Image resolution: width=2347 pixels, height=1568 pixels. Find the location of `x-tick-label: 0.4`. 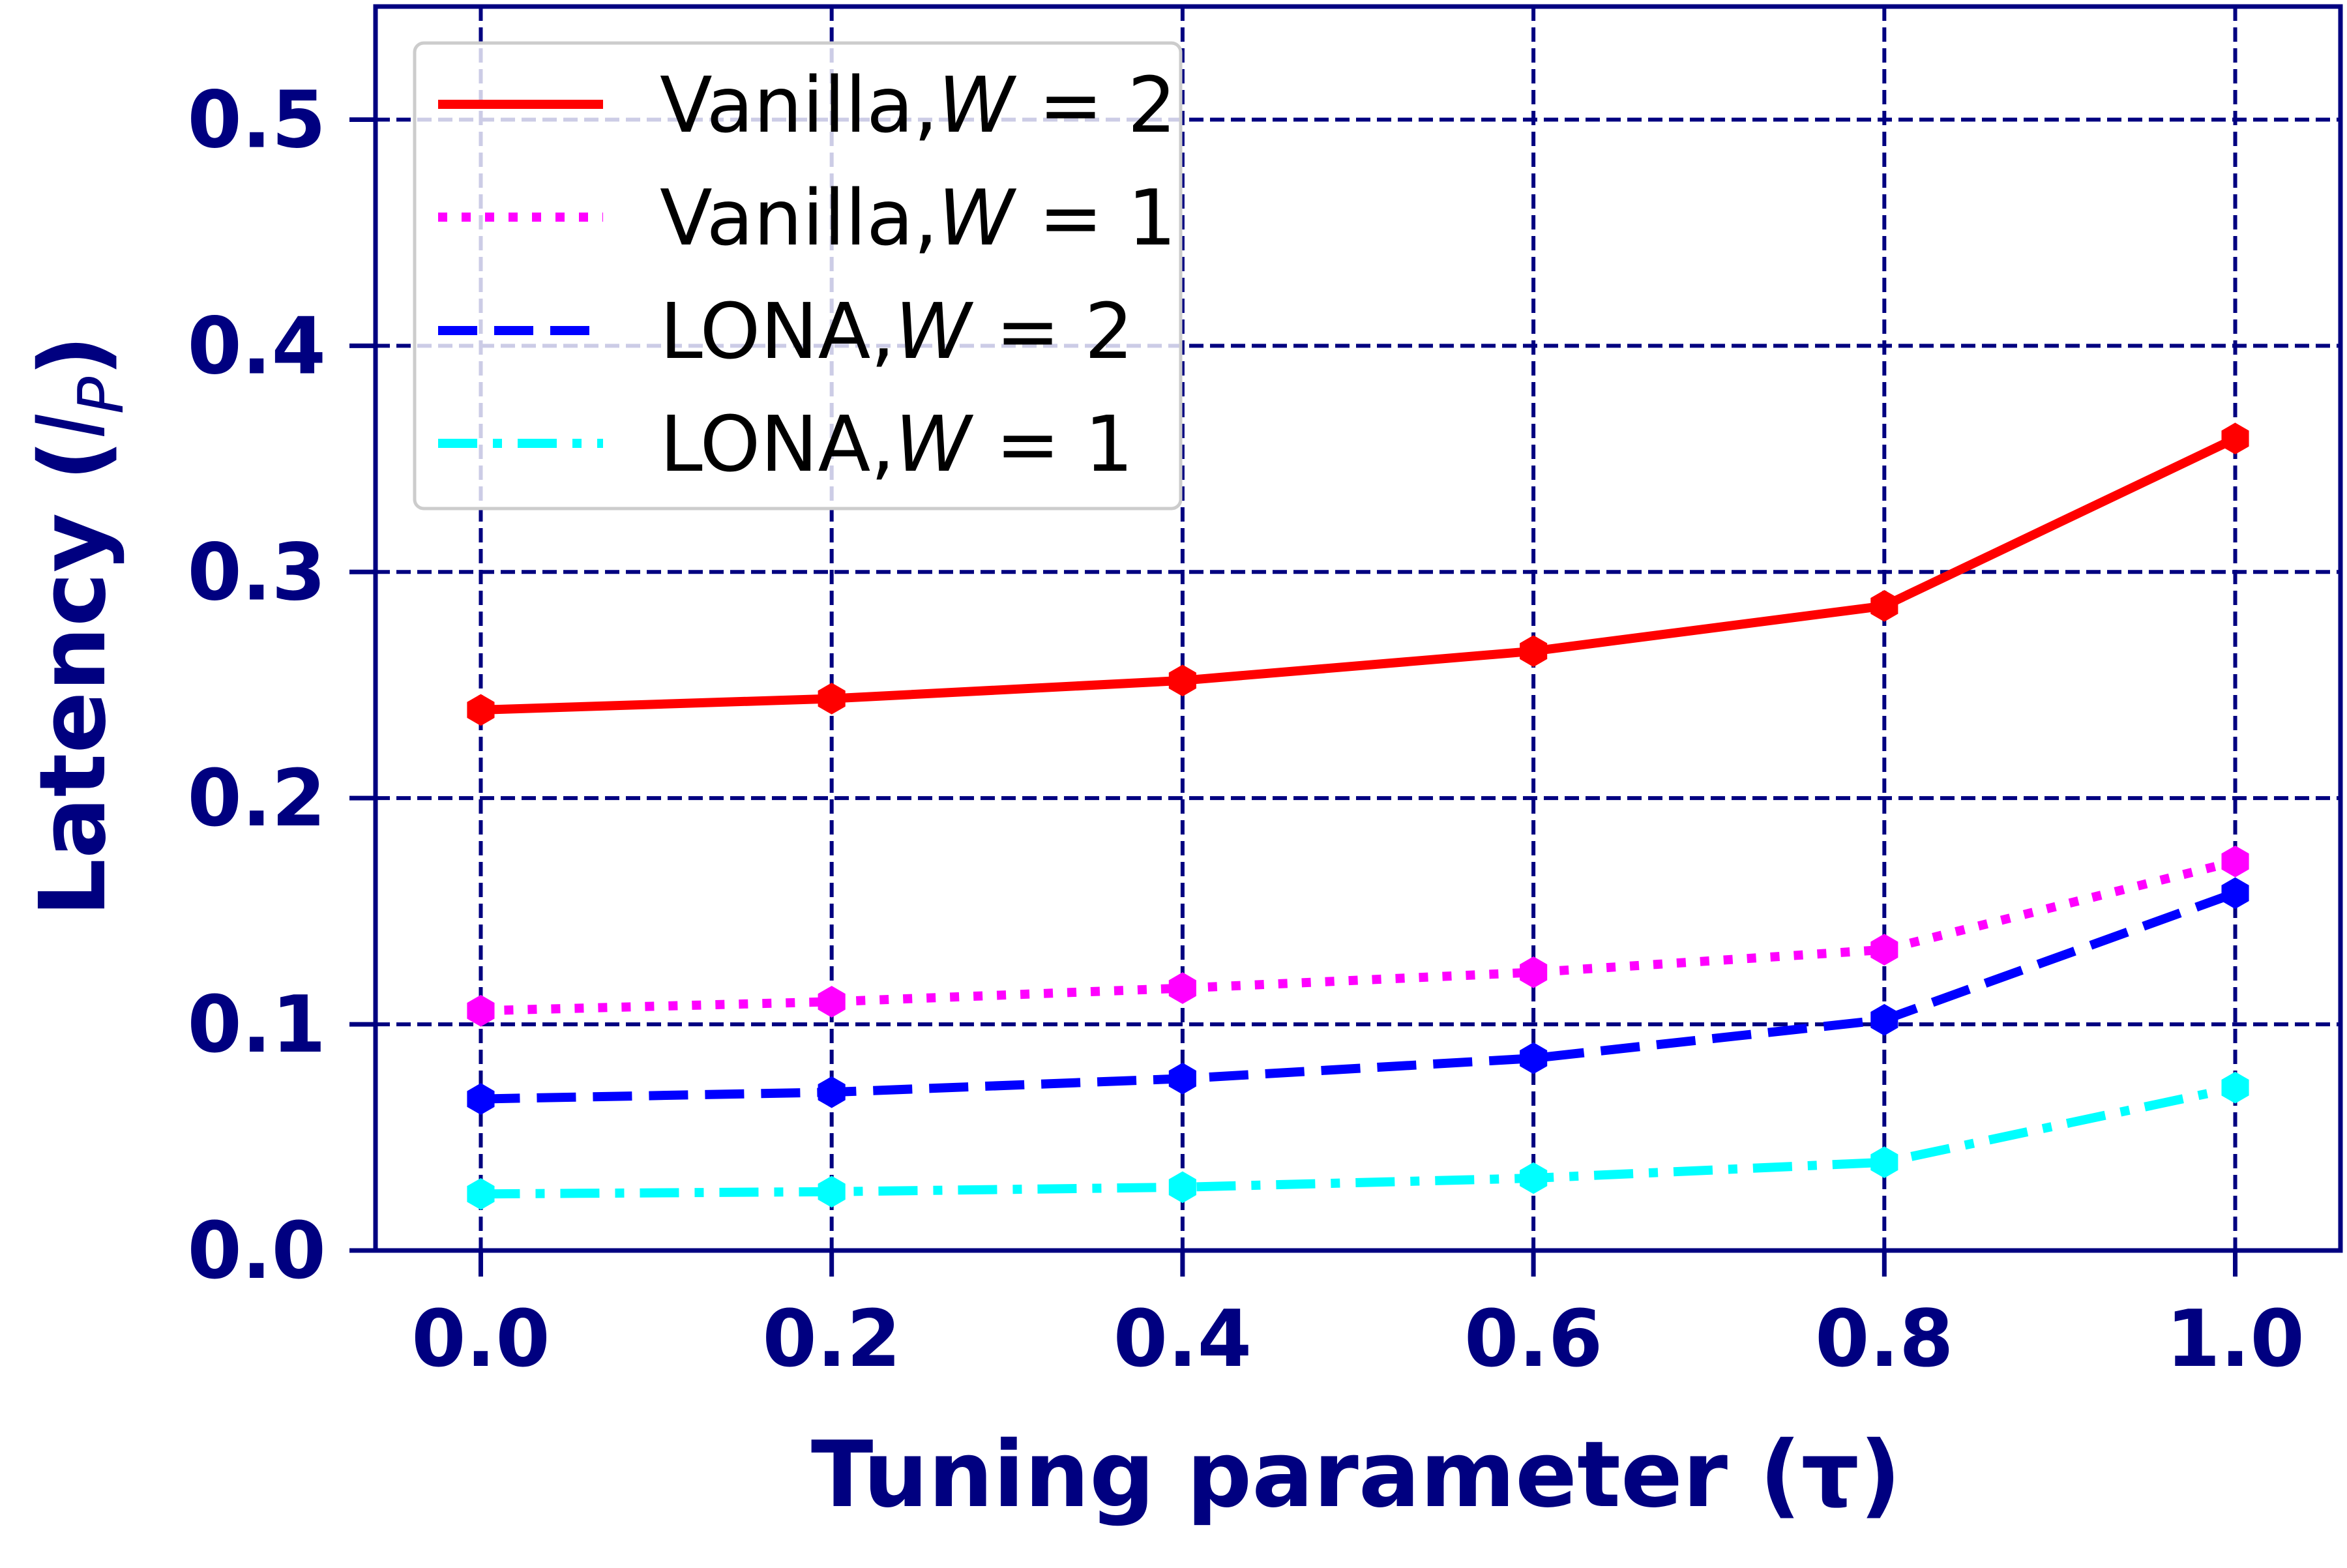

x-tick-label: 0.4 is located at coordinates (1183, 1340).